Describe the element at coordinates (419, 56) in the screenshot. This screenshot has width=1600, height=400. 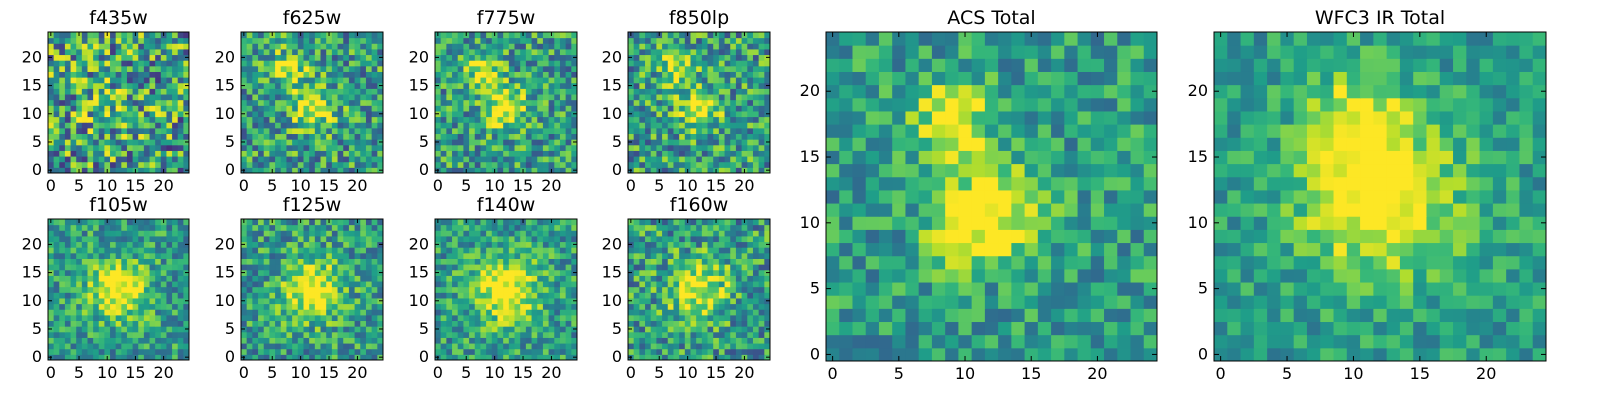
I see `y-tick-label: 20` at that location.